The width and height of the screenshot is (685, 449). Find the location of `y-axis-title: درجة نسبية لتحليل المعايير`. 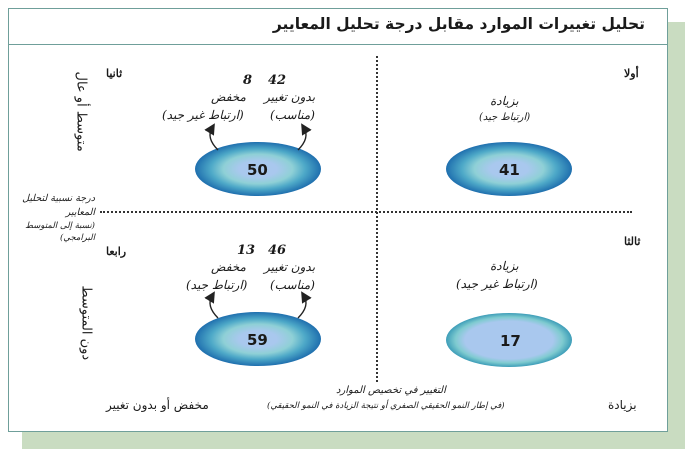

y-axis-title: درجة نسبية لتحليل المعايير is located at coordinates (58, 205).